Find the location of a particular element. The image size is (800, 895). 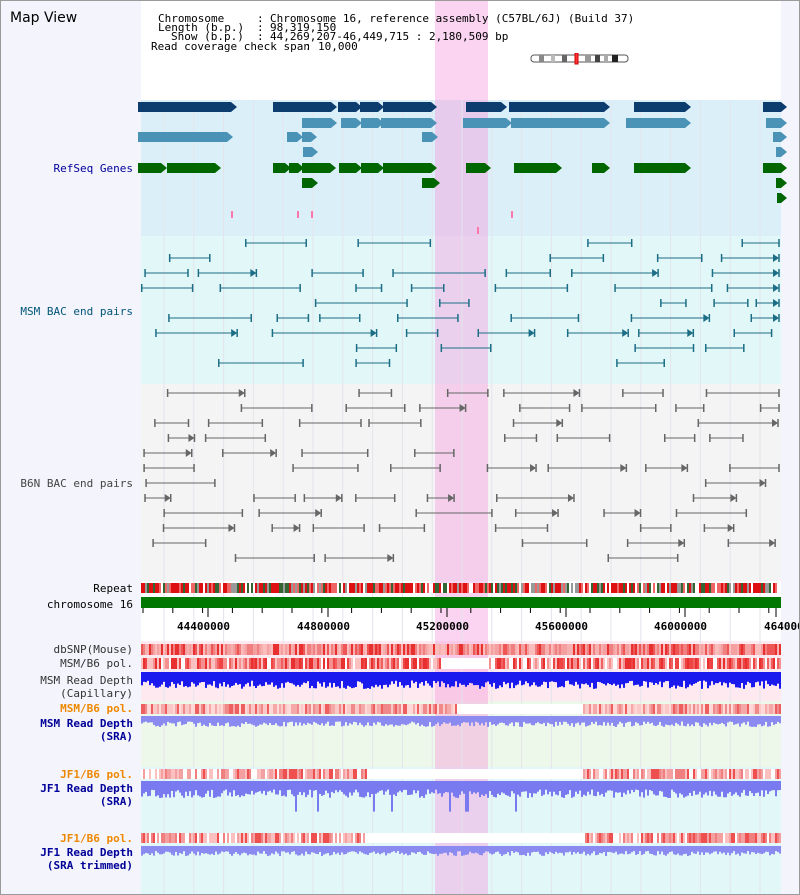

track-label-msm-depth-sra: MSM Read Depth is located at coordinates (86, 723).